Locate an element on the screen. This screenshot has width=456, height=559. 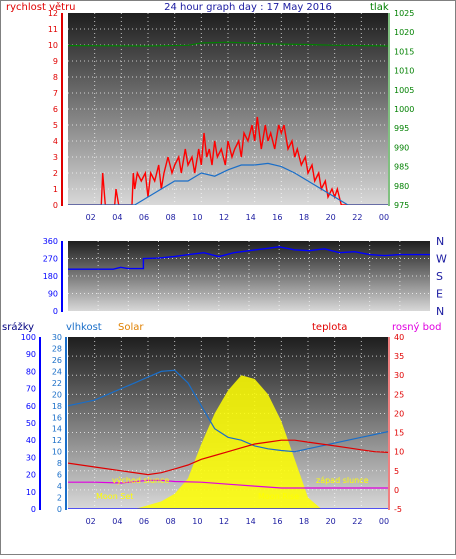
moon-rise-annotation: Moon Rise is located at coordinates (278, 496).